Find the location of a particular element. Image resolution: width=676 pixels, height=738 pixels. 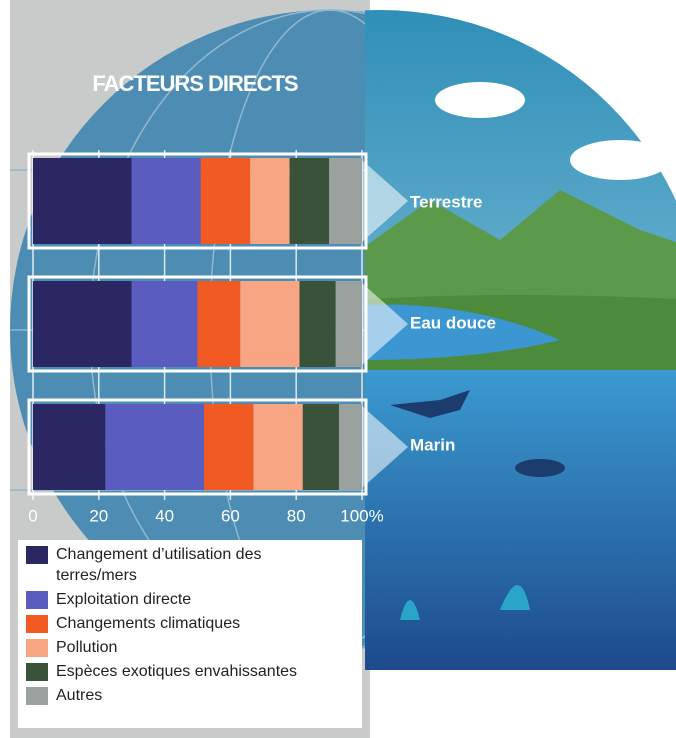

x-tick-label: 20 is located at coordinates (98, 515).